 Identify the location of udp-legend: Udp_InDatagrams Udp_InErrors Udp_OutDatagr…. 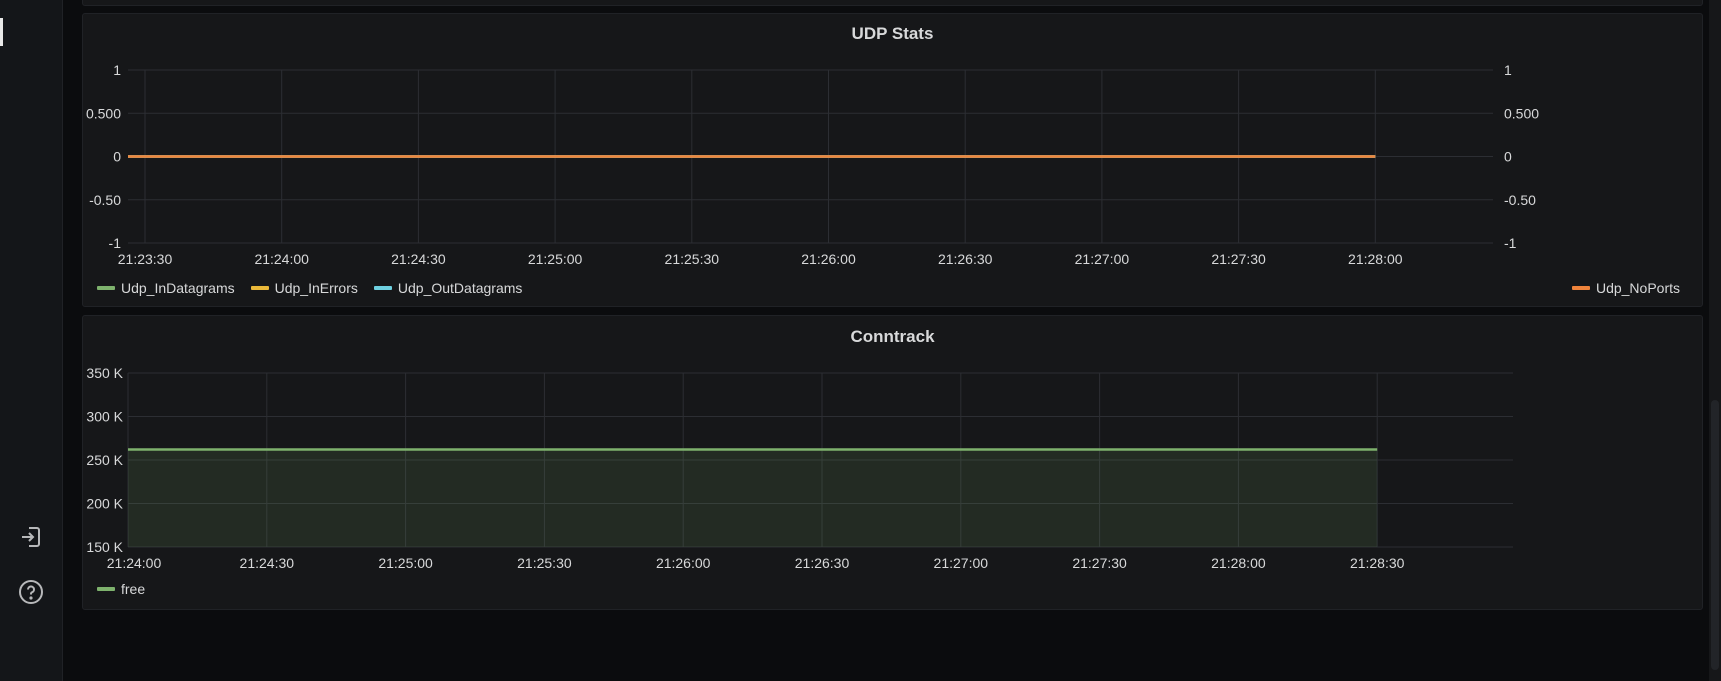
(314, 288).